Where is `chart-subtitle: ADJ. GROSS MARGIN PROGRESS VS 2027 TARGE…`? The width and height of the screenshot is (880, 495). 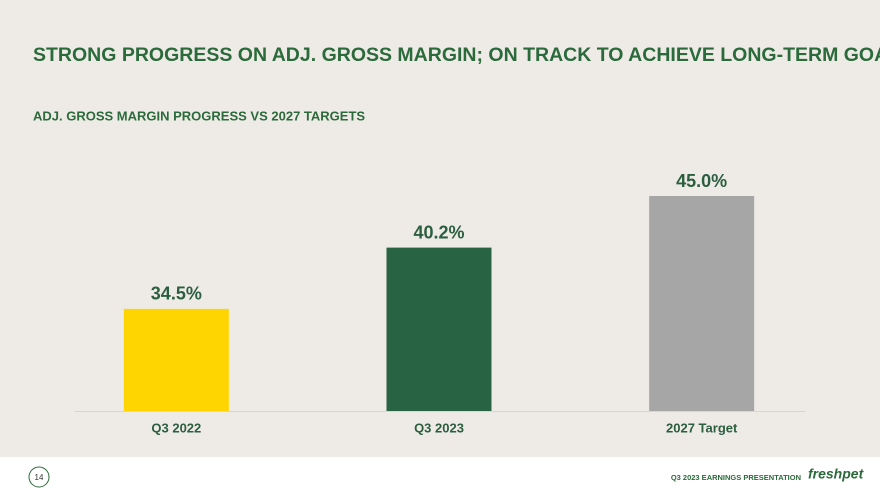
chart-subtitle: ADJ. GROSS MARGIN PROGRESS VS 2027 TARGE… is located at coordinates (199, 115).